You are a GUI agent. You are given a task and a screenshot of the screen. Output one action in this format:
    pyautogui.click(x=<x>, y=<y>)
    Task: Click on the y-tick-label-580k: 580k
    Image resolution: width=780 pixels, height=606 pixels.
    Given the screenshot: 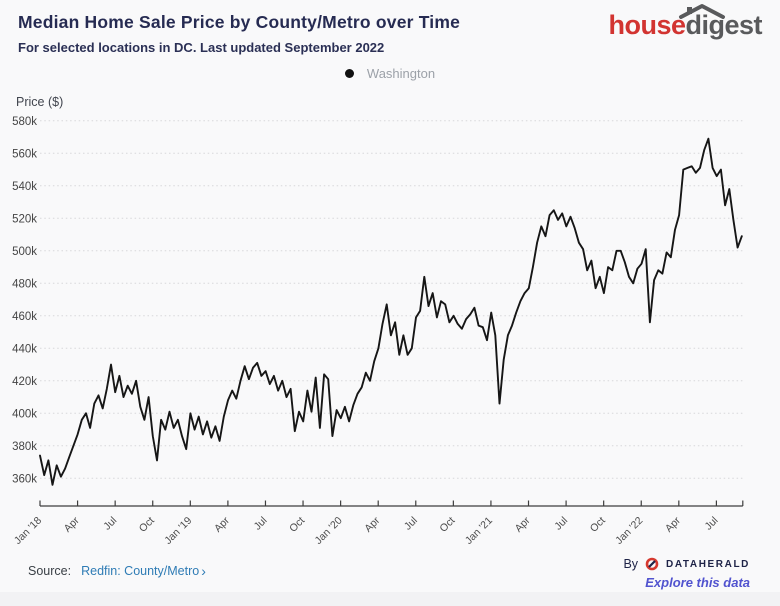 What is the action you would take?
    pyautogui.click(x=24, y=122)
    